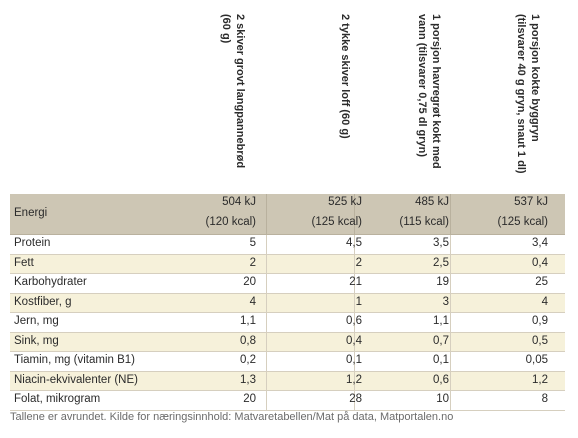  Describe the element at coordinates (226, 29) in the screenshot. I see `column-header-1-line2: (60 g)` at that location.